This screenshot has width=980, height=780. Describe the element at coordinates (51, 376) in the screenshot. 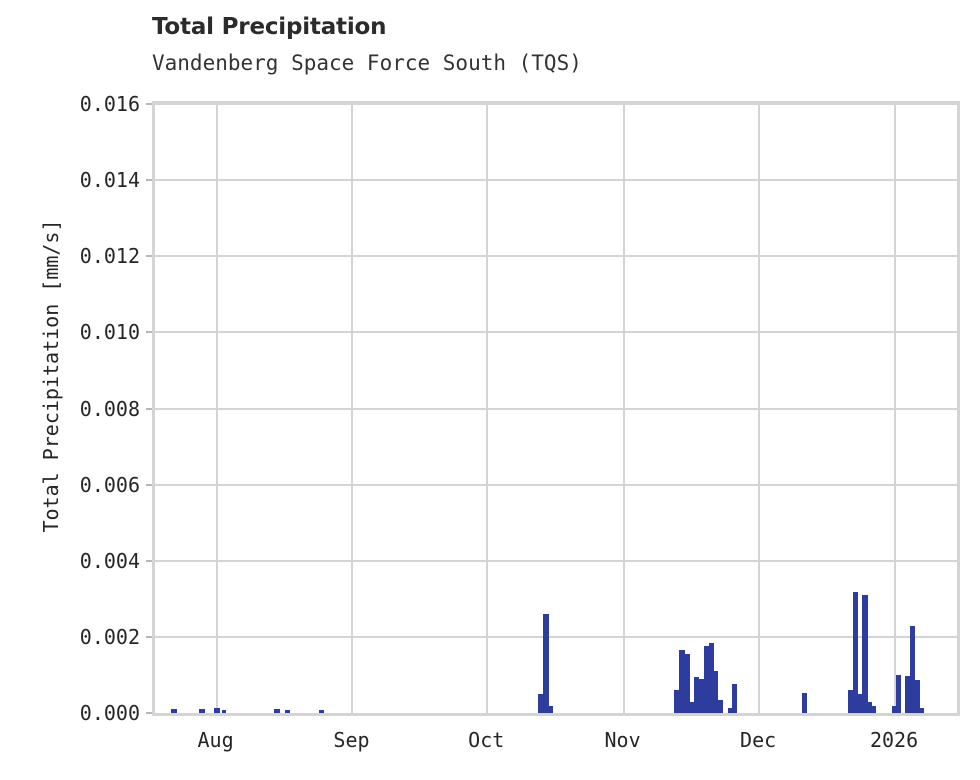

I see `y-axis-label: Total Precipitation [mm/s]` at that location.